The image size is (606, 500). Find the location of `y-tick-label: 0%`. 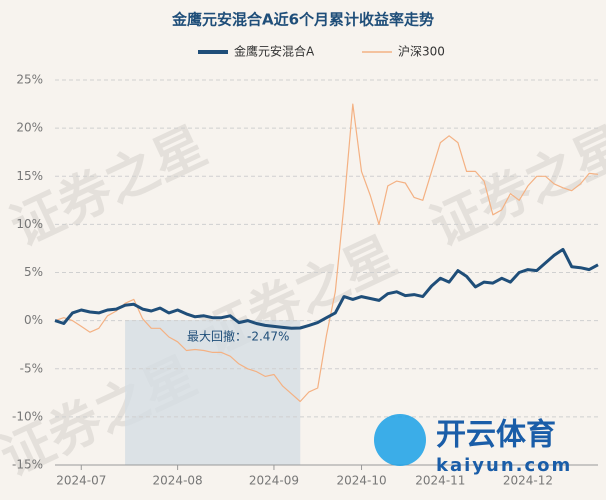

y-tick-label: 0% is located at coordinates (33, 320).